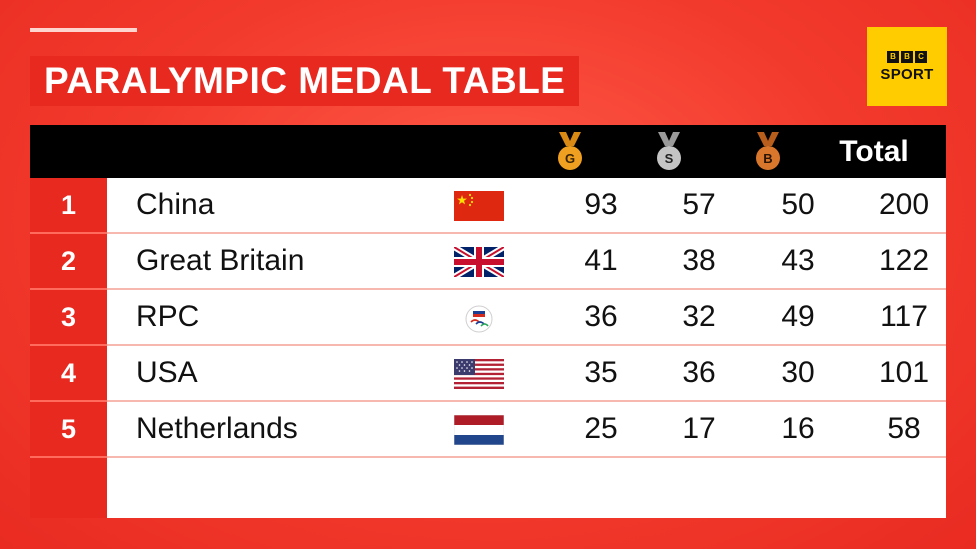 This screenshot has width=976, height=549. I want to click on page-title: PARALYMPIC MEDAL TABLE, so click(305, 80).